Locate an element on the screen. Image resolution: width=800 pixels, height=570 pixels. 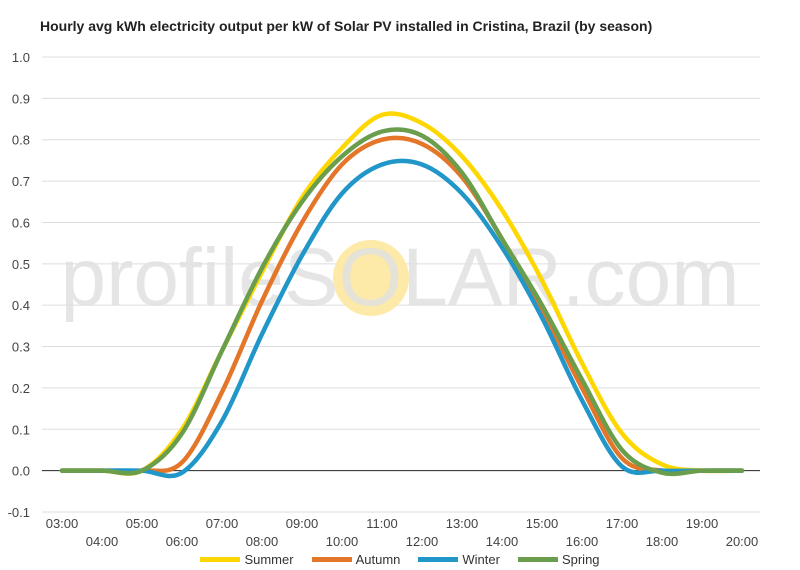
watermark-text: profileSOLAR.com is located at coordinates (399, 277).